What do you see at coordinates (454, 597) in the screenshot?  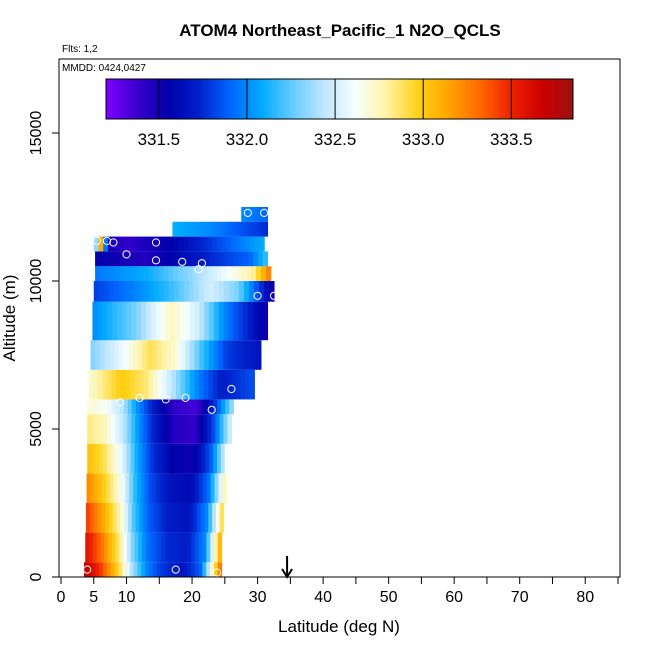 I see `x-tick-label: 60` at bounding box center [454, 597].